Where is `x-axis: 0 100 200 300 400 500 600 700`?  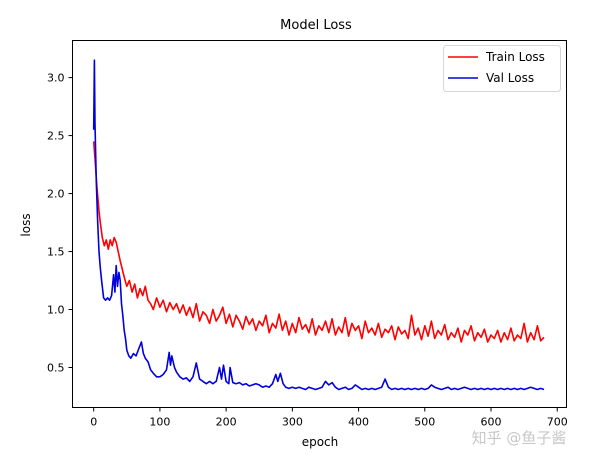 x-axis: 0 100 200 300 400 500 600 700 is located at coordinates (329, 418).